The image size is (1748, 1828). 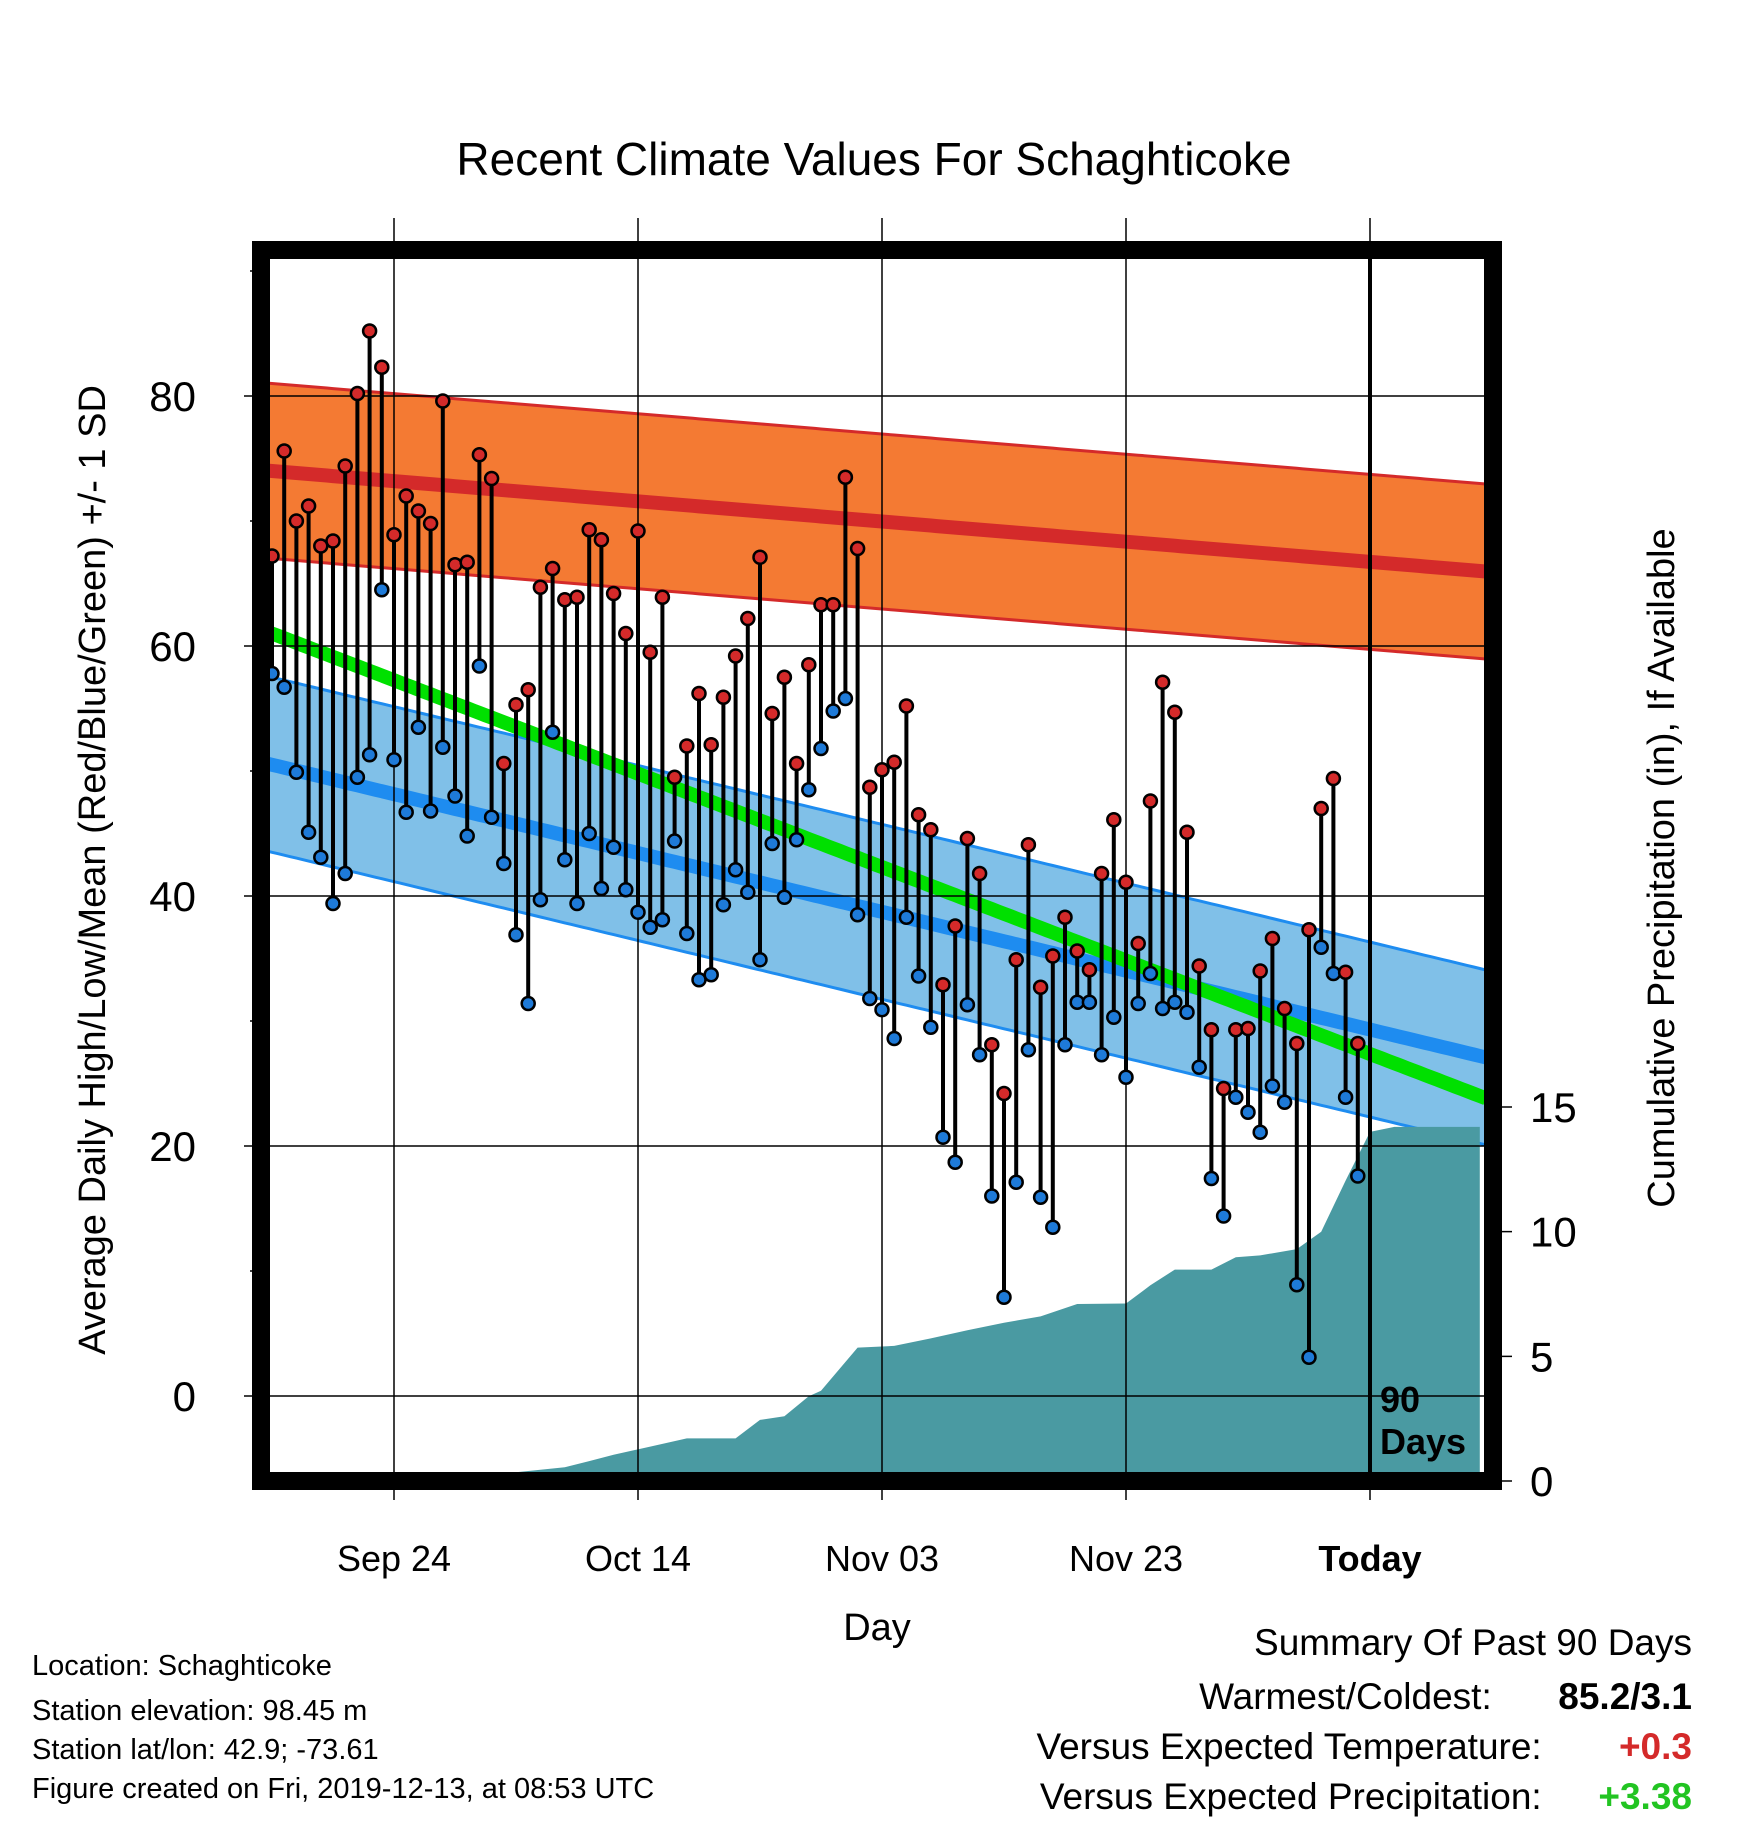 I want to click on y-tick-label: 60, so click(x=172, y=646).